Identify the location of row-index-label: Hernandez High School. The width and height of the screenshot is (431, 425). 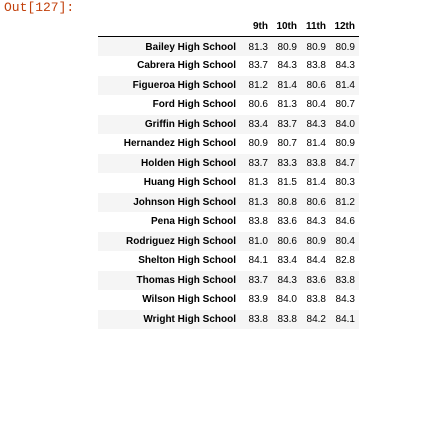
(179, 144).